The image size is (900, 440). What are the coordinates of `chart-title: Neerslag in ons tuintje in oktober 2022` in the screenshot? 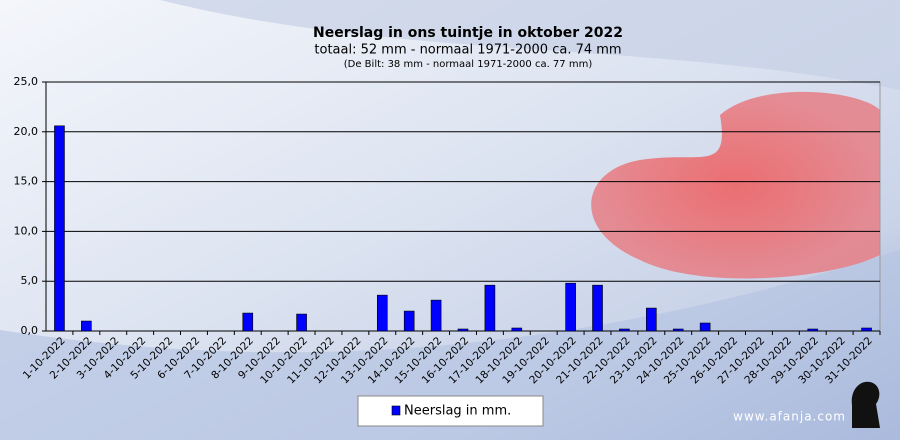 It's located at (468, 33).